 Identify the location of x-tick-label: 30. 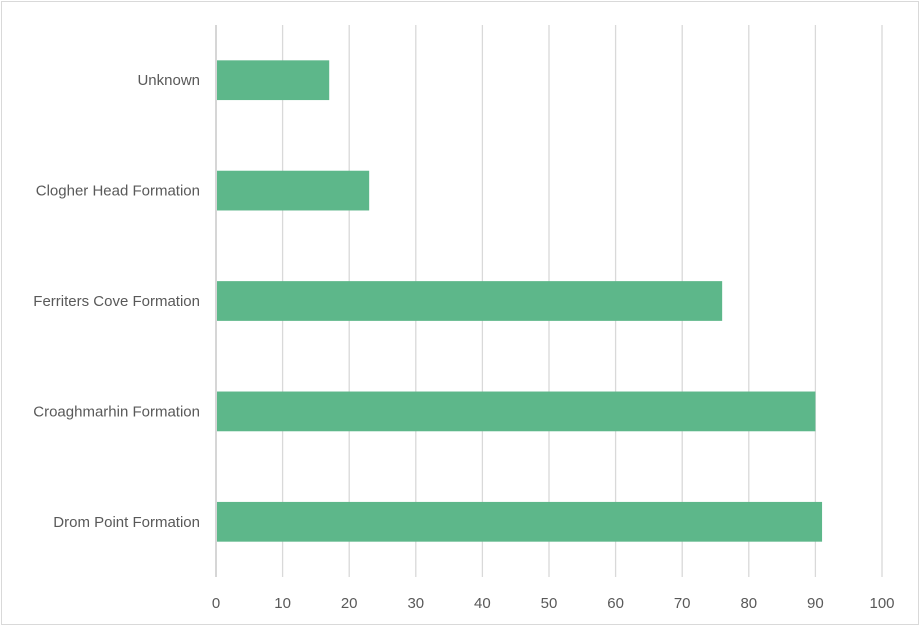
(415, 603).